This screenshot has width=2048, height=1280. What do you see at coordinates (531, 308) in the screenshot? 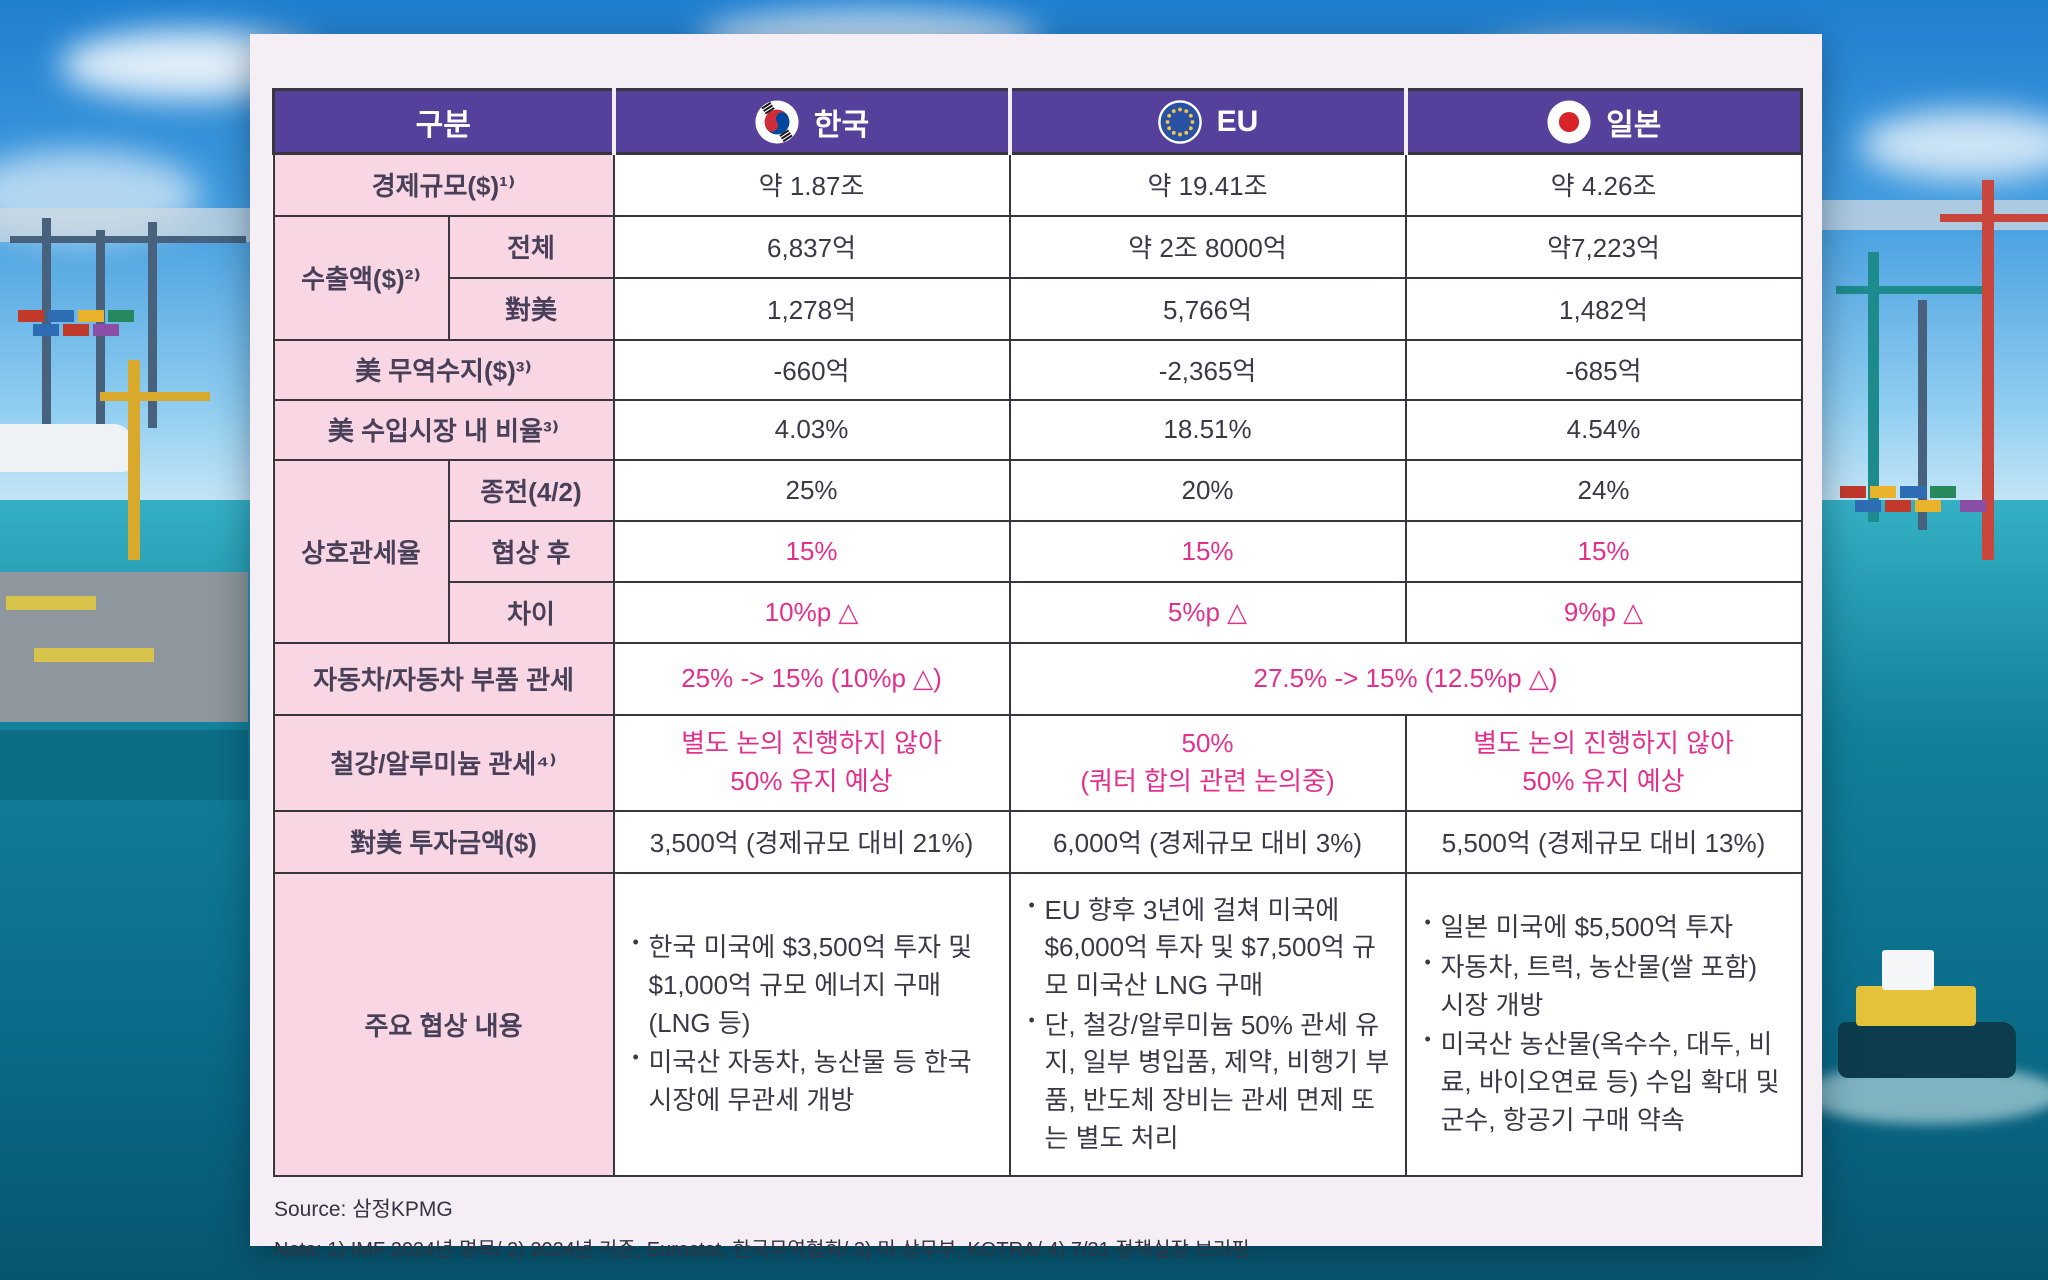
I see `row-sublabel-to-us: 對美` at bounding box center [531, 308].